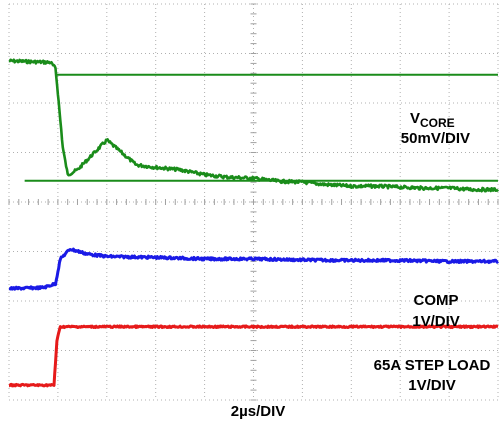  What do you see at coordinates (253, 356) in the screenshot?
I see `trace-65a-step-load` at bounding box center [253, 356].